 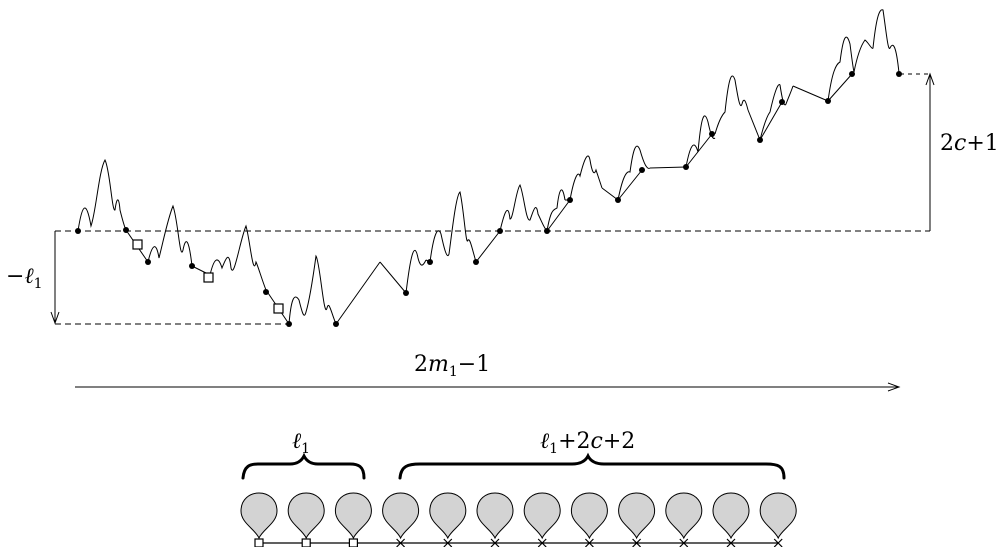 I want to click on brace-left, so click(x=303, y=466).